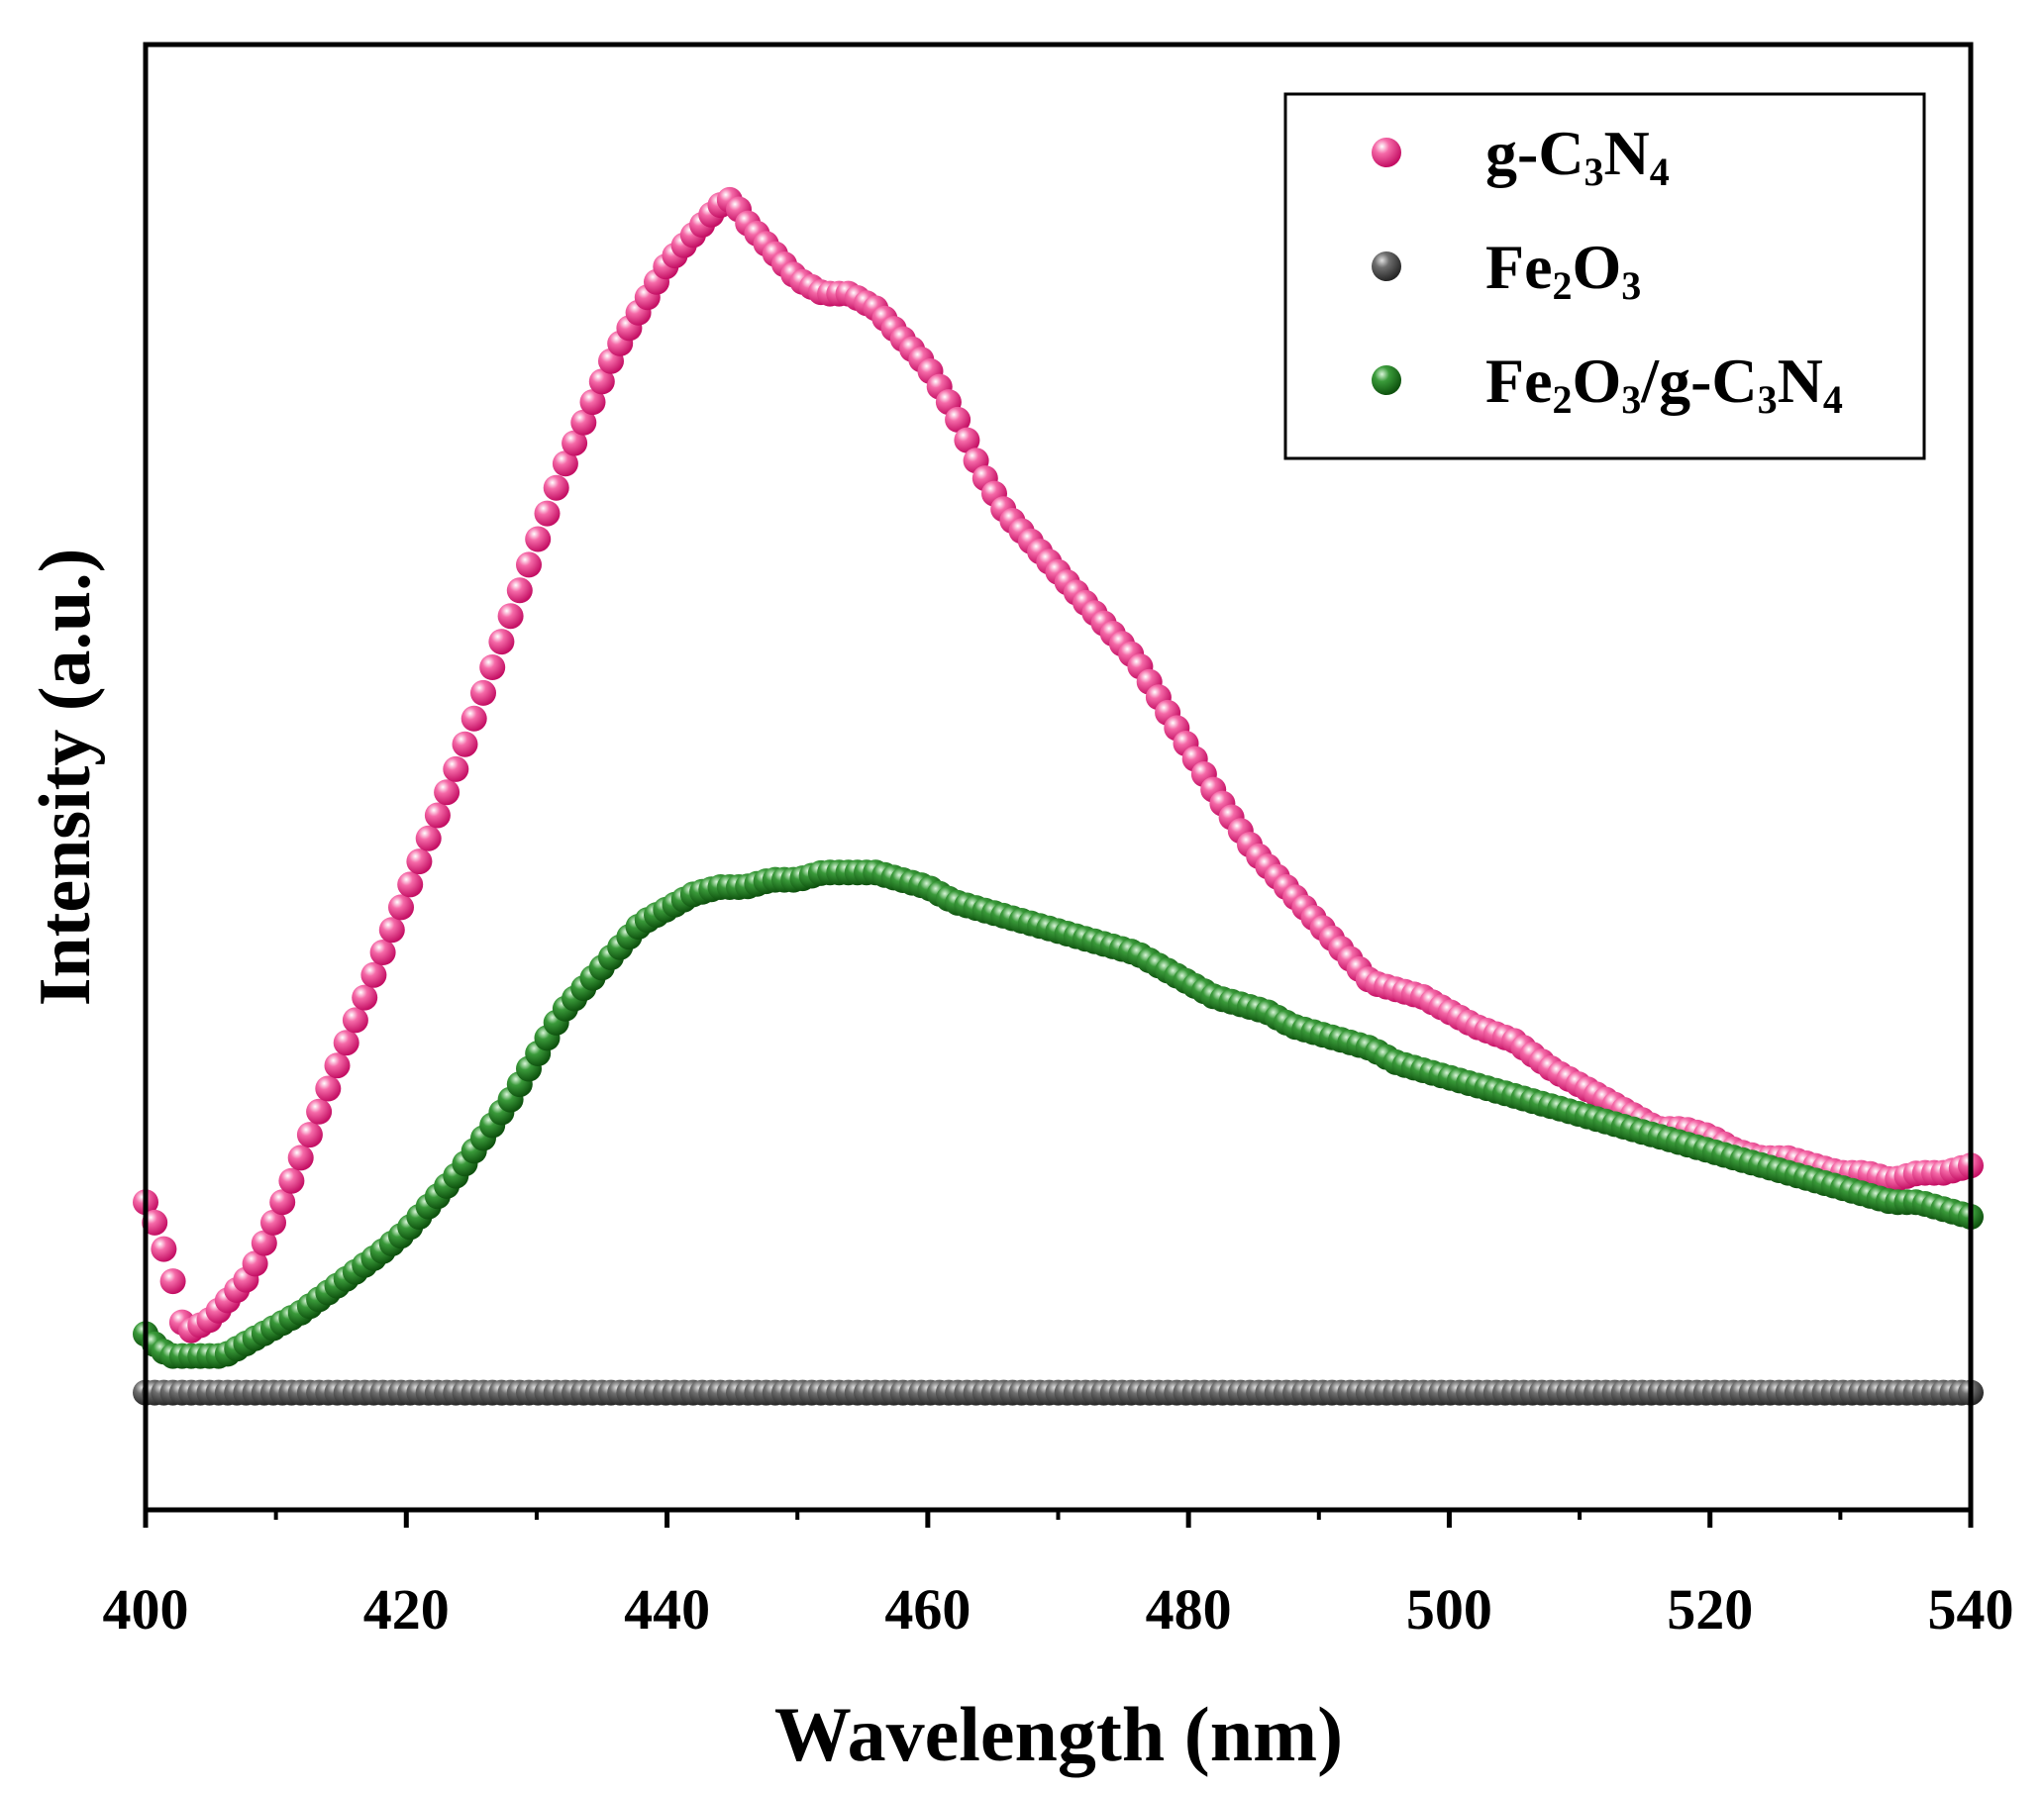 This screenshot has width=2044, height=1793. Describe the element at coordinates (1058, 1576) in the screenshot. I see `x-axis-ticks: 400 420 440 460 480 500 520 540` at that location.